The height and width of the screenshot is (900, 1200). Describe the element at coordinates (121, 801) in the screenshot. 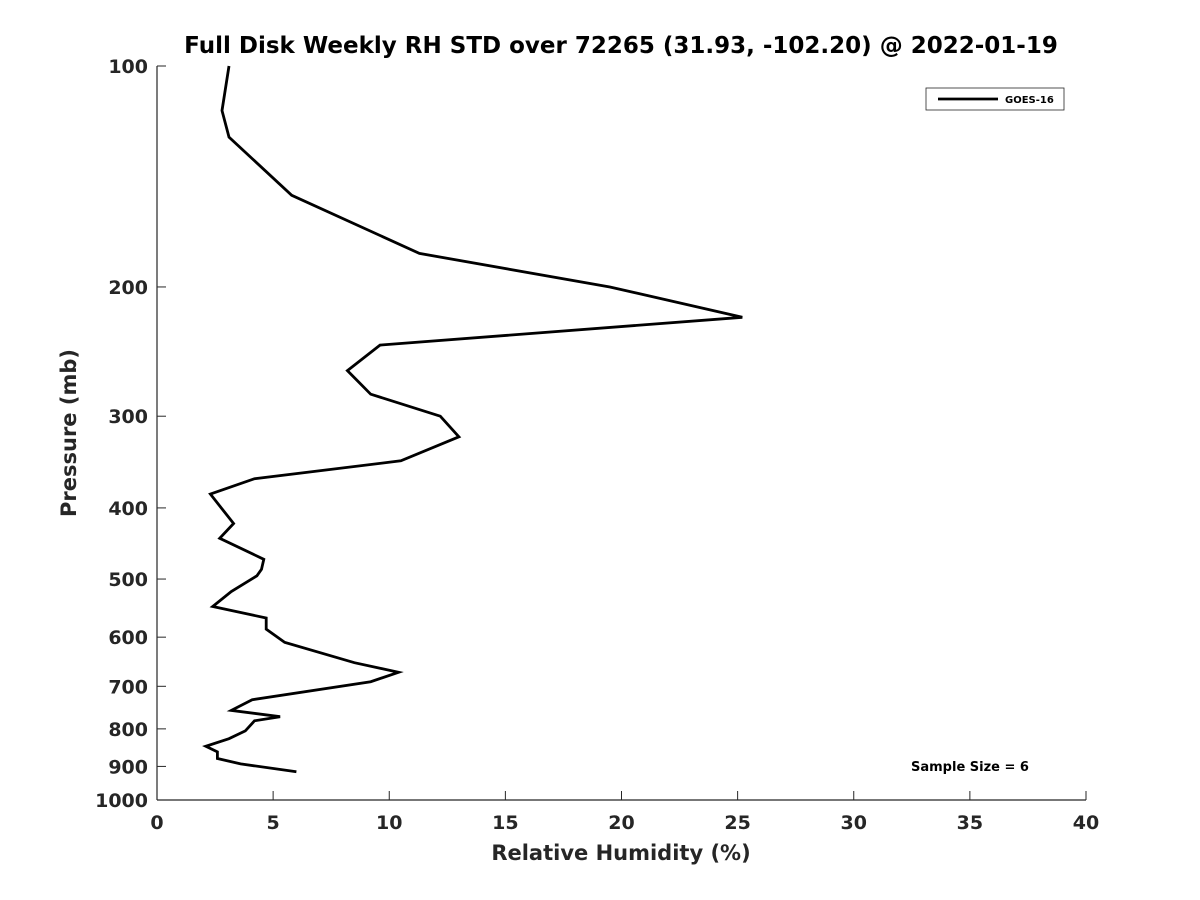

I see `y-tick-label: 1000` at that location.